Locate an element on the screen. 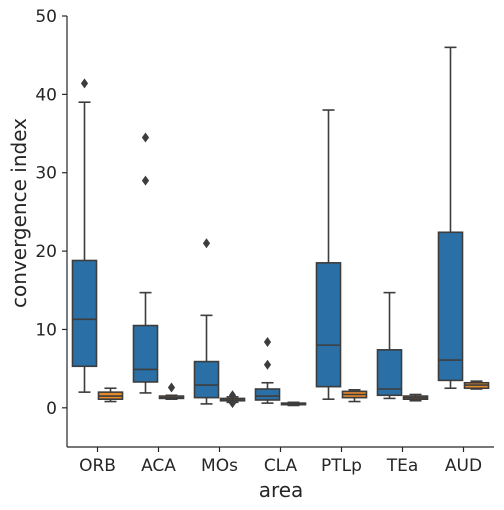 This screenshot has width=504, height=510. y-tick-label: 0 is located at coordinates (51, 409).